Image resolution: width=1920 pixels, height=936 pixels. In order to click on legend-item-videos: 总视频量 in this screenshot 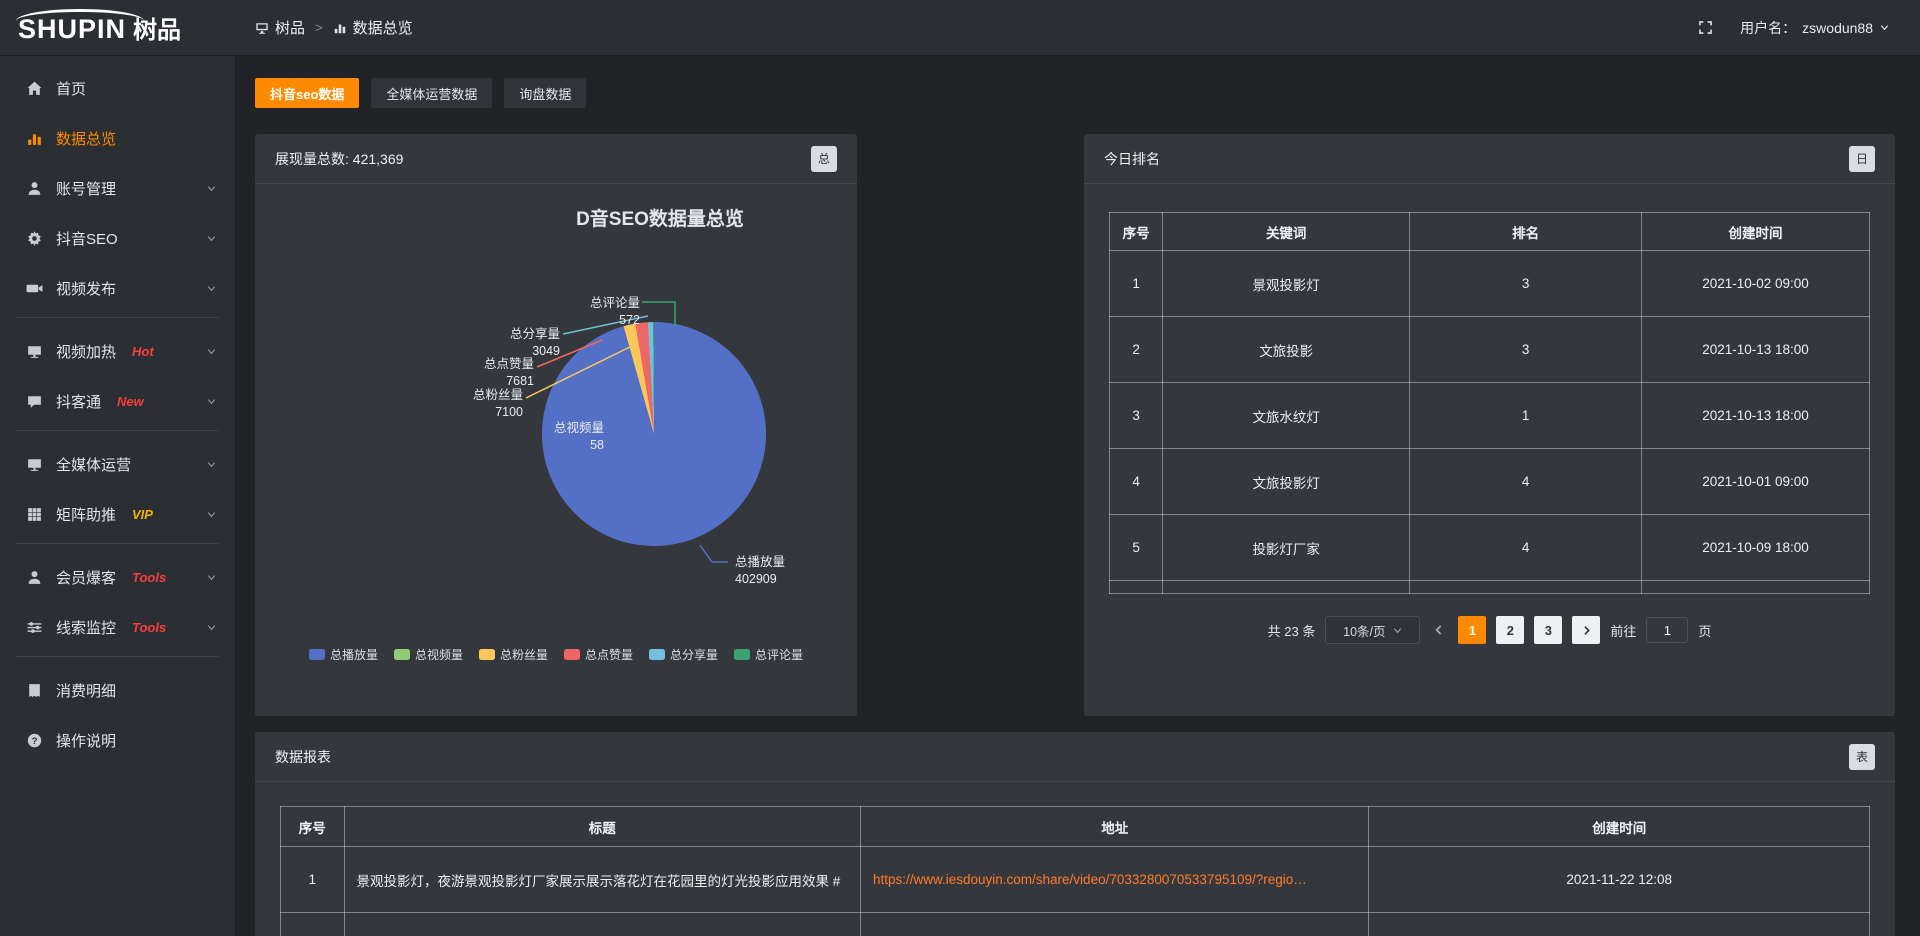, I will do `click(428, 654)`.